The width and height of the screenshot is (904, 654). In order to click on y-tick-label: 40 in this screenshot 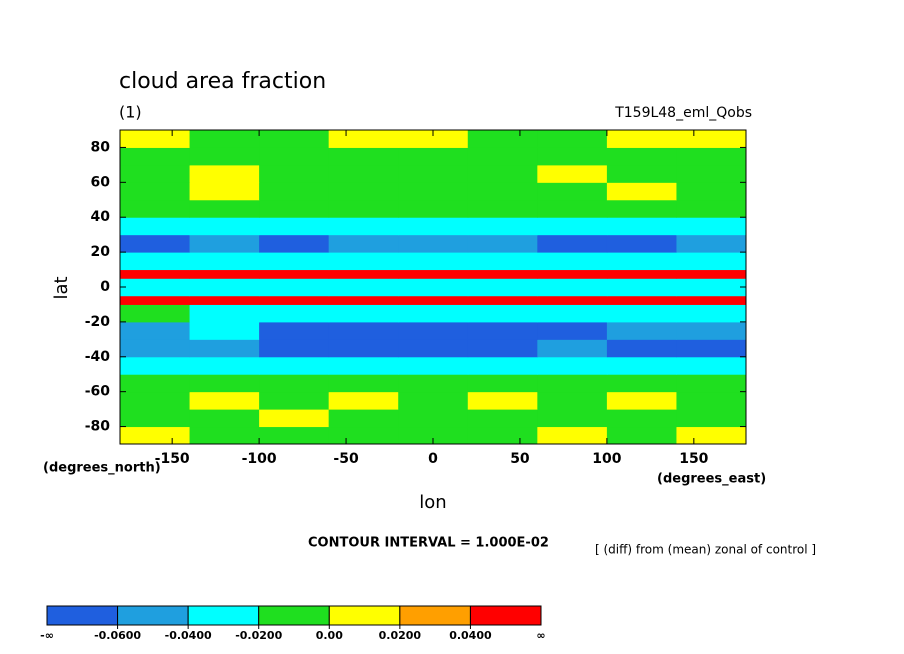, I will do `click(101, 217)`.